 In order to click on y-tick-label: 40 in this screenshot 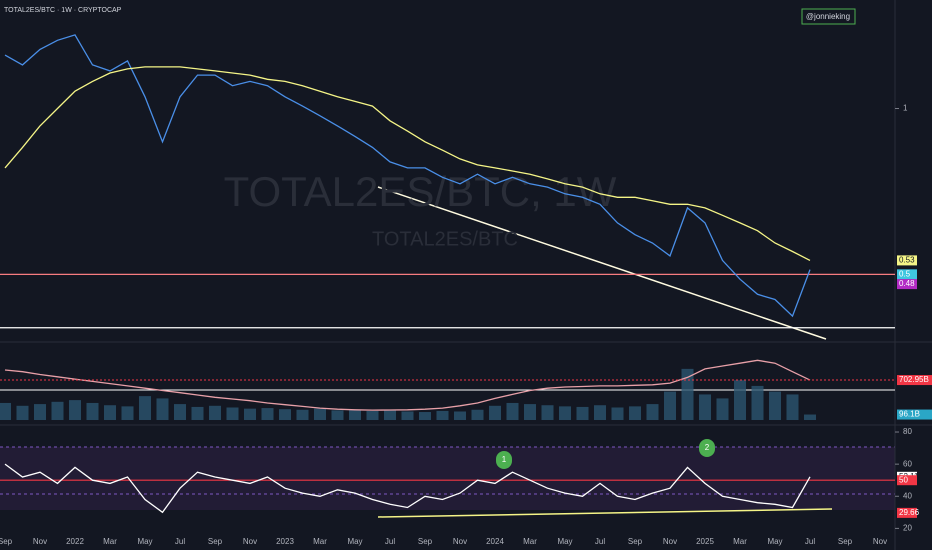, I will do `click(907, 495)`.